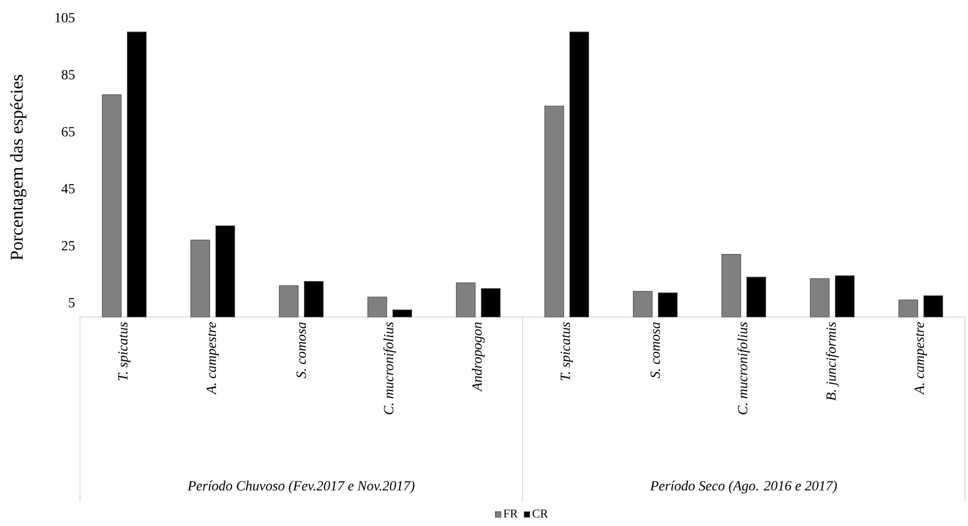 This screenshot has width=968, height=526. I want to click on x-tick-label: B. junciformis, so click(832, 361).